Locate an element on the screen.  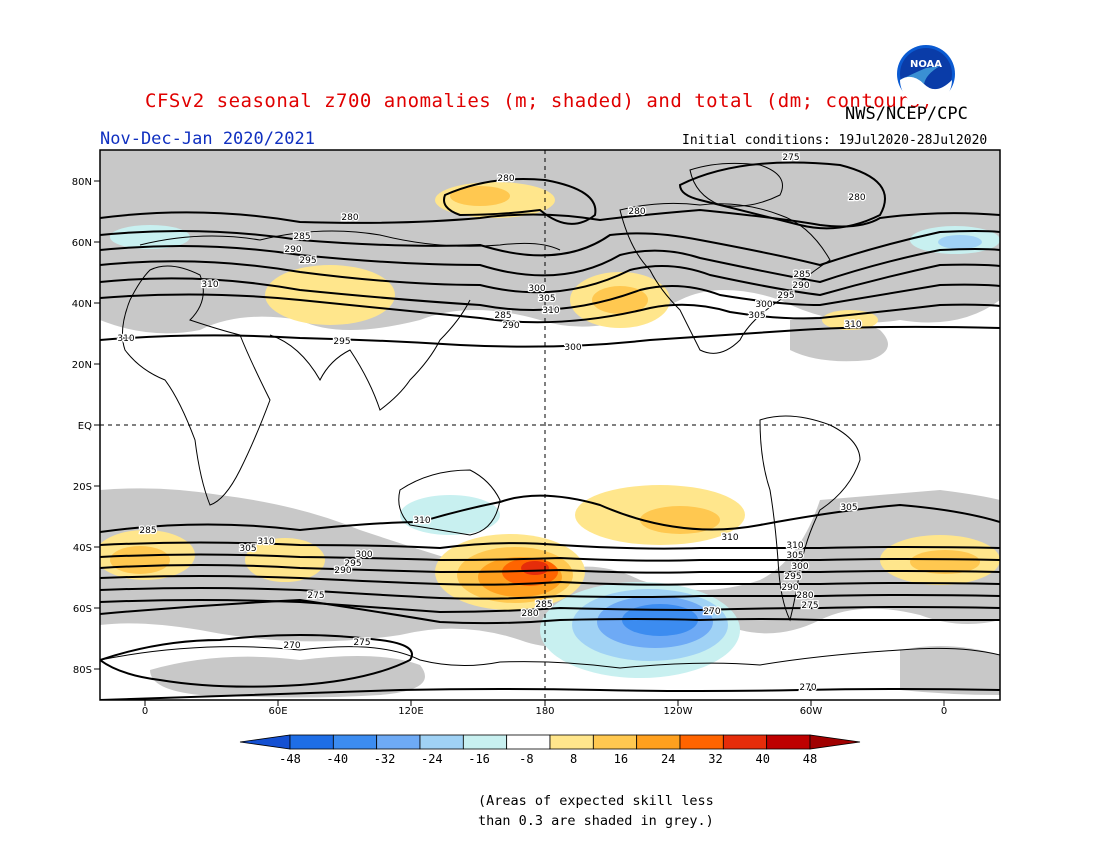
colorbar-arrow-right is located at coordinates (835, 742).